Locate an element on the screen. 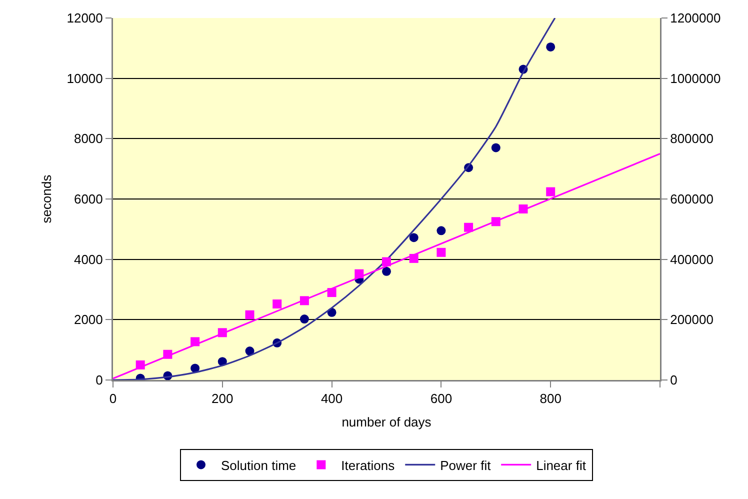 Image resolution: width=748 pixels, height=499 pixels. y-axis-title: seconds is located at coordinates (46, 199).